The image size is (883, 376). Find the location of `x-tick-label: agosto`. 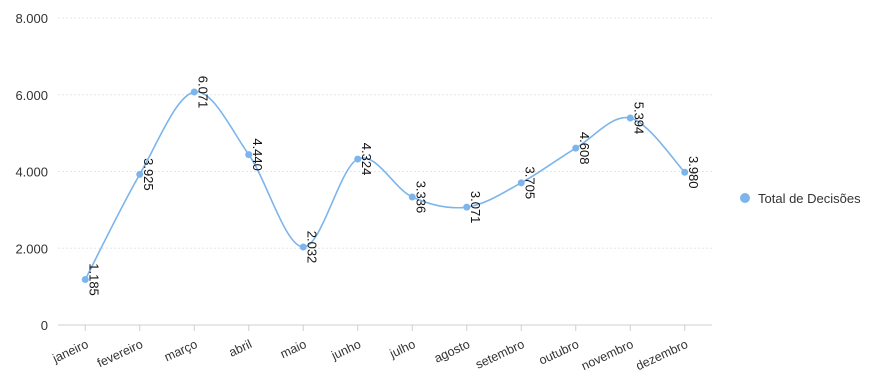

x-tick-label: agosto is located at coordinates (452, 351).